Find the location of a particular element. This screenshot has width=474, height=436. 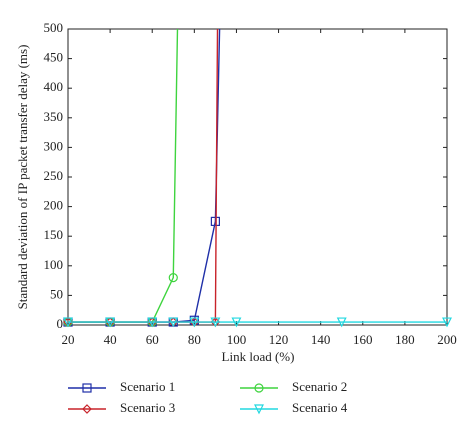

x-tick-label: 40 is located at coordinates (110, 339).